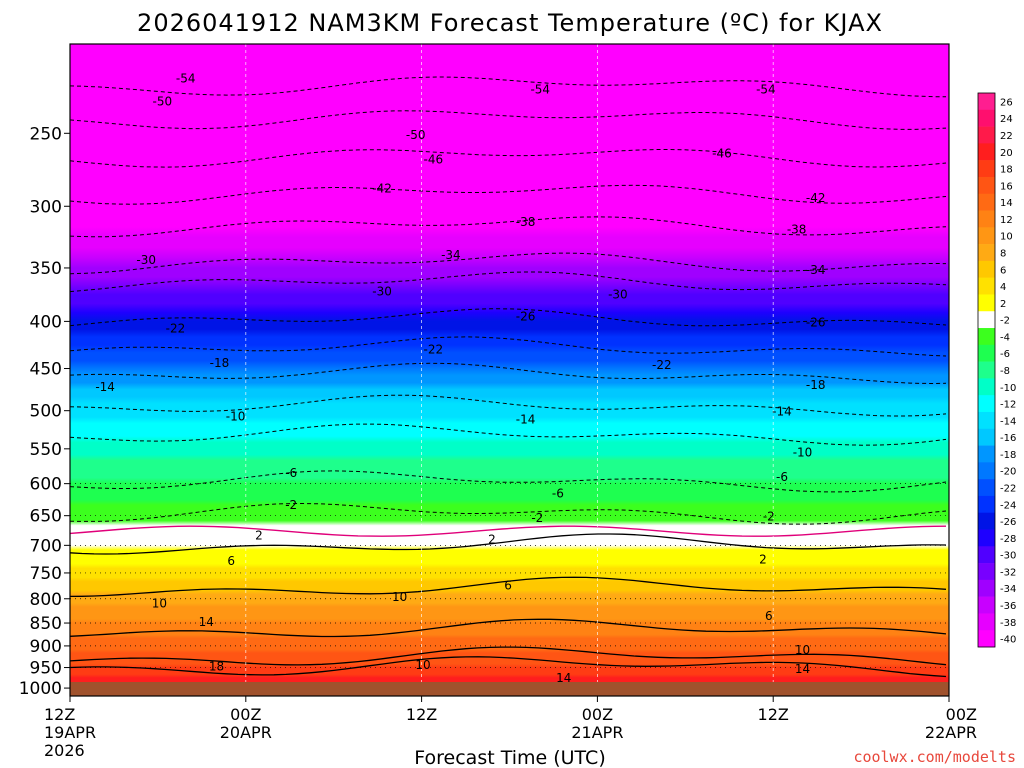  What do you see at coordinates (162, 102) in the screenshot?
I see `contour-label: -50` at bounding box center [162, 102].